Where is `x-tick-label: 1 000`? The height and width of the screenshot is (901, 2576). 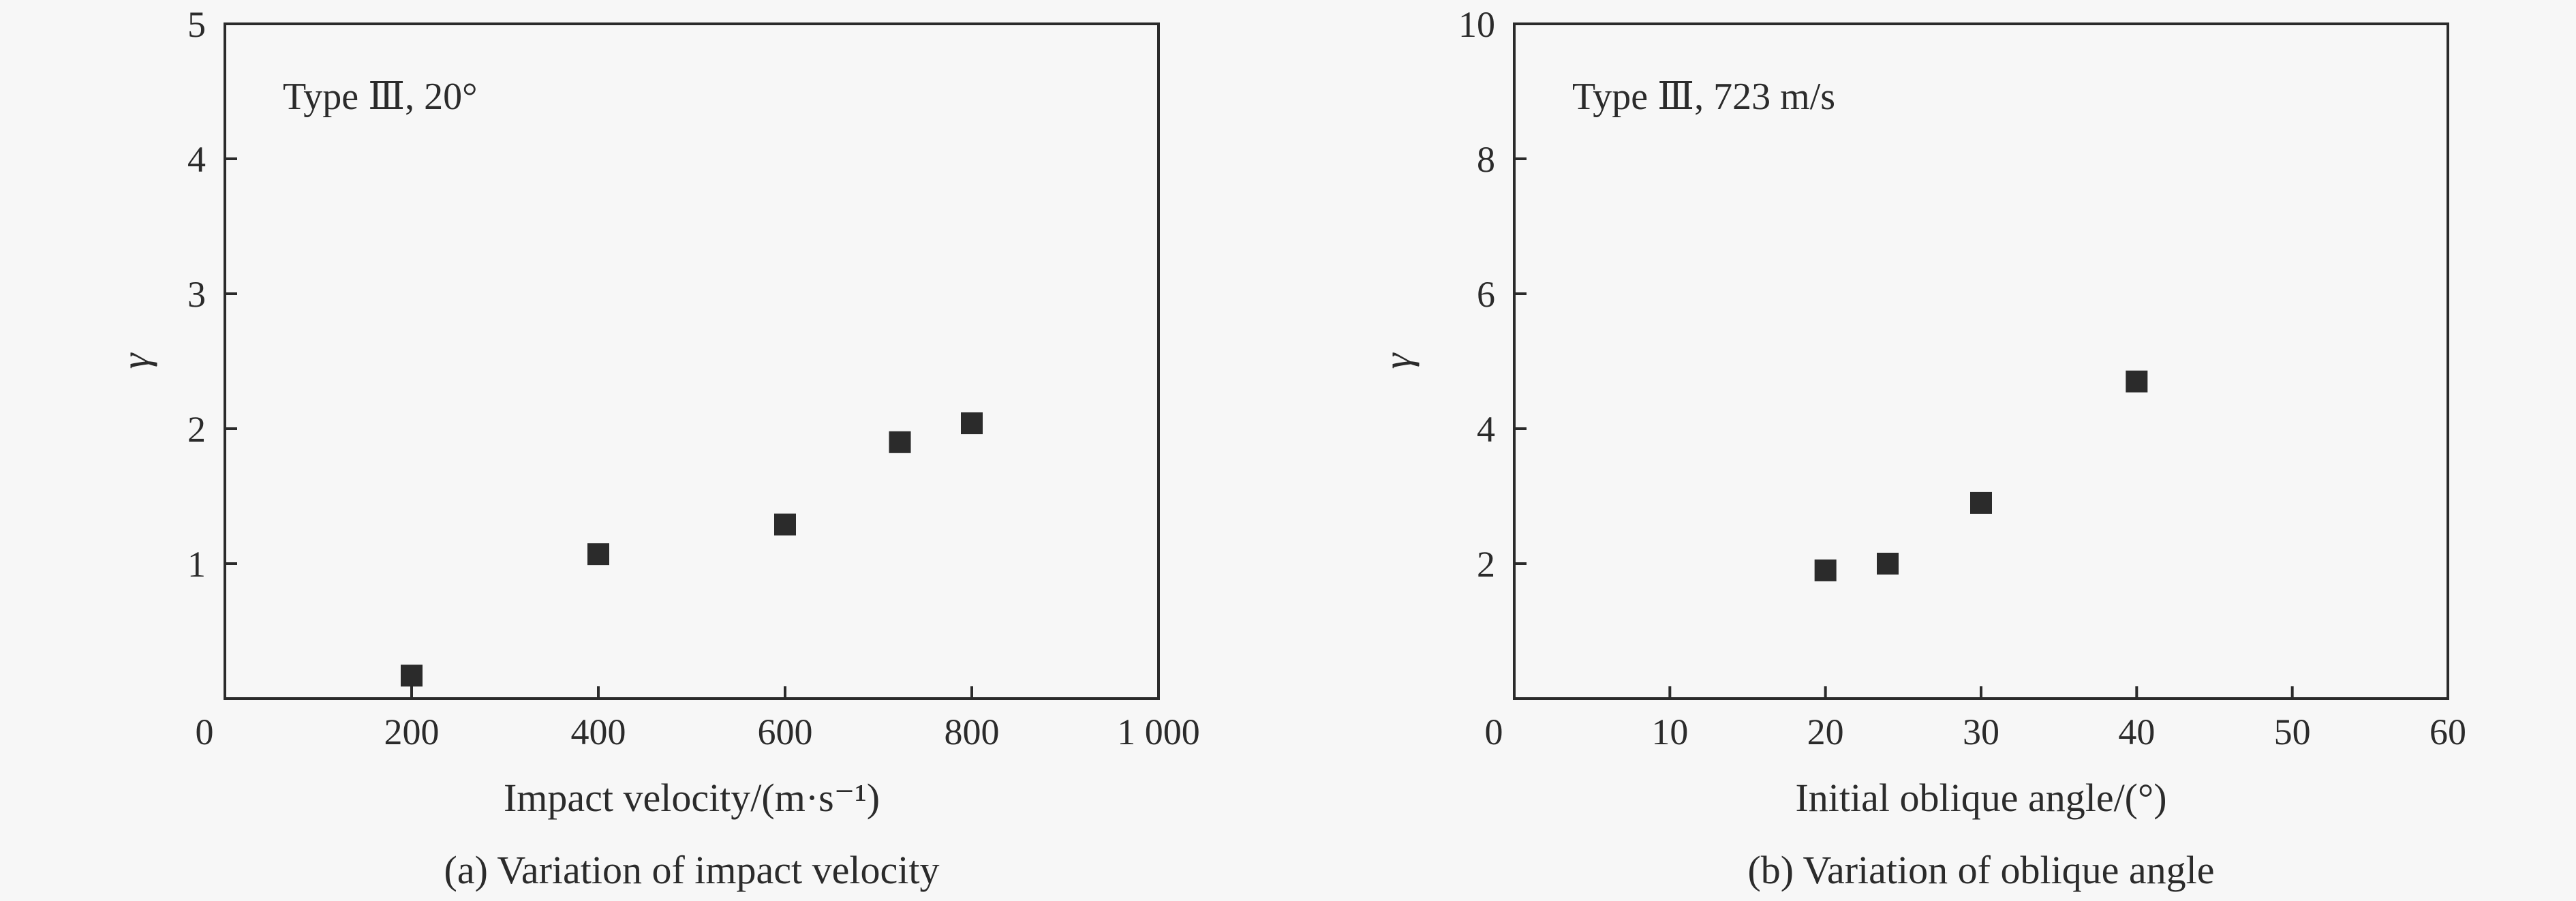
x-tick-label: 1 000 is located at coordinates (1158, 732).